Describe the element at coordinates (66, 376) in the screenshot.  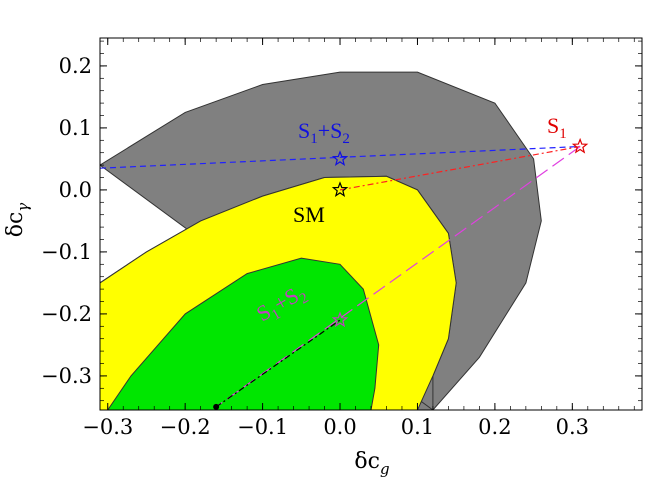
I see `y-tick-label: −0.3` at that location.